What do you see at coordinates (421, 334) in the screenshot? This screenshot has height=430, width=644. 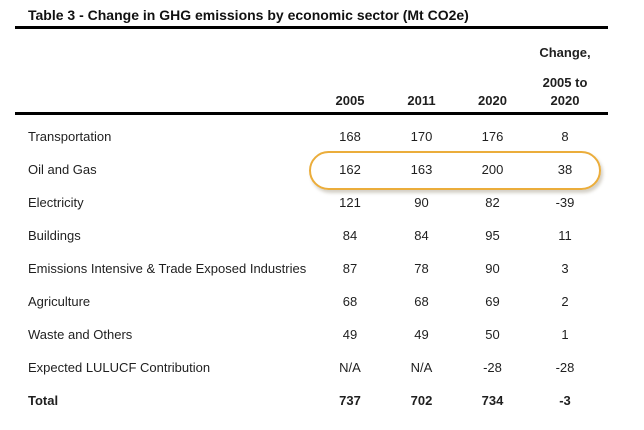 I see `cell-2011: 49` at bounding box center [421, 334].